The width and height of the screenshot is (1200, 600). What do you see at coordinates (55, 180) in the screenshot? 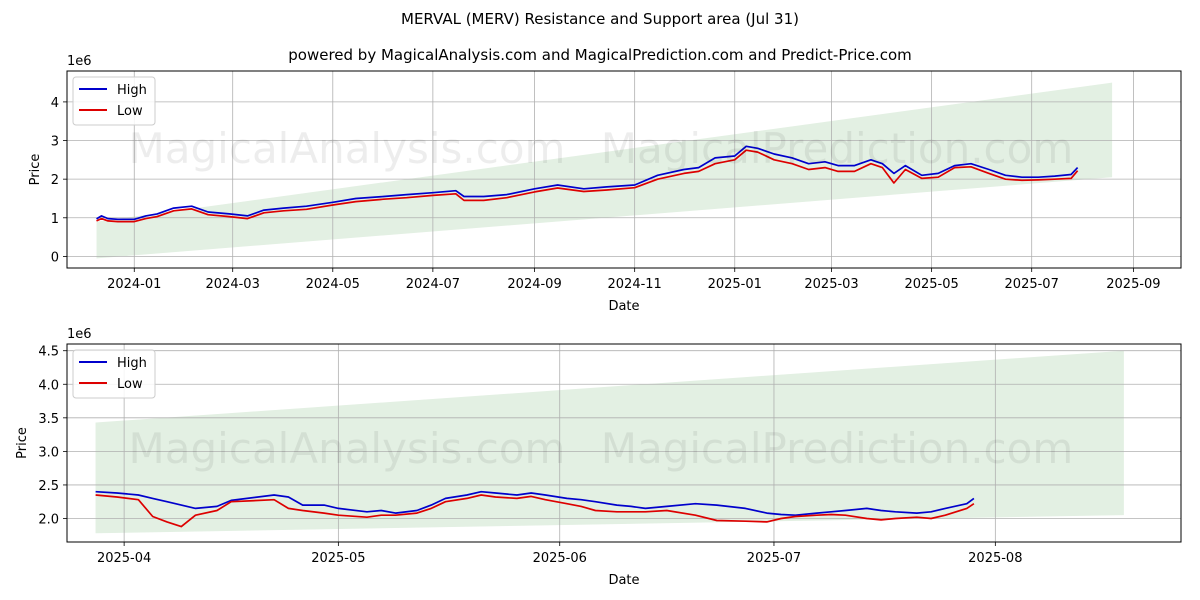
I see `y-tick-label: 2` at bounding box center [55, 180].